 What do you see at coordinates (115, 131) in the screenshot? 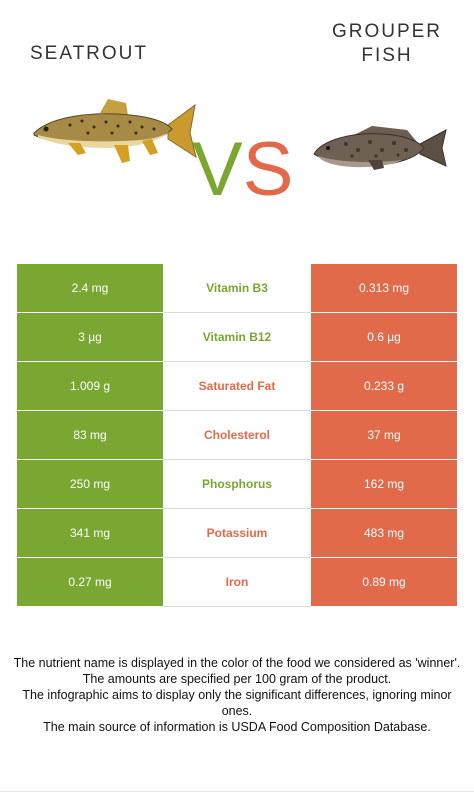
I see `seatrout-image` at bounding box center [115, 131].